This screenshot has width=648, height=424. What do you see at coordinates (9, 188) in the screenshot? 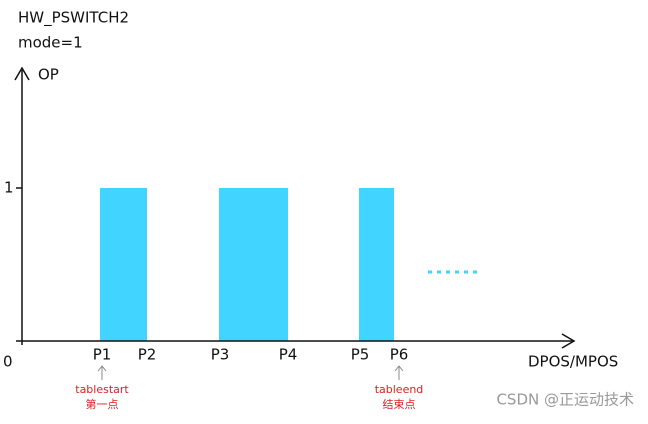
I see `y-tick-label: 1` at bounding box center [9, 188].